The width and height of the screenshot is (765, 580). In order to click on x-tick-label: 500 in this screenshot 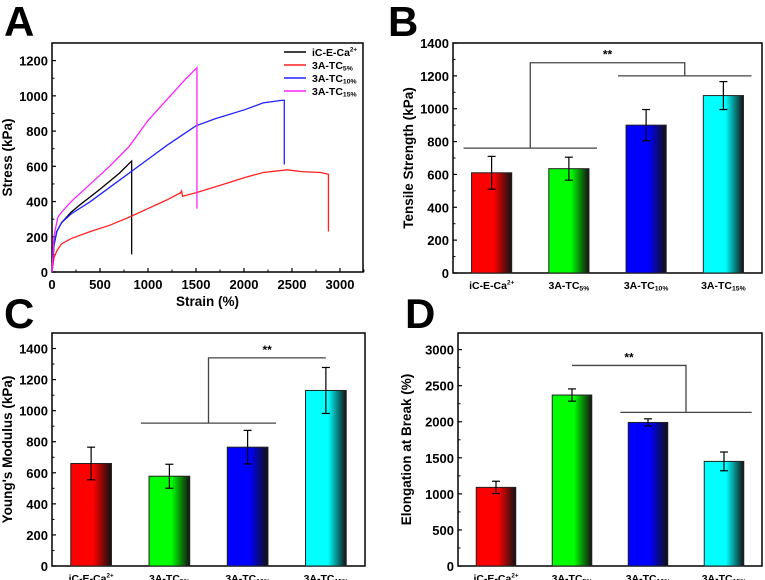, I will do `click(100, 284)`.